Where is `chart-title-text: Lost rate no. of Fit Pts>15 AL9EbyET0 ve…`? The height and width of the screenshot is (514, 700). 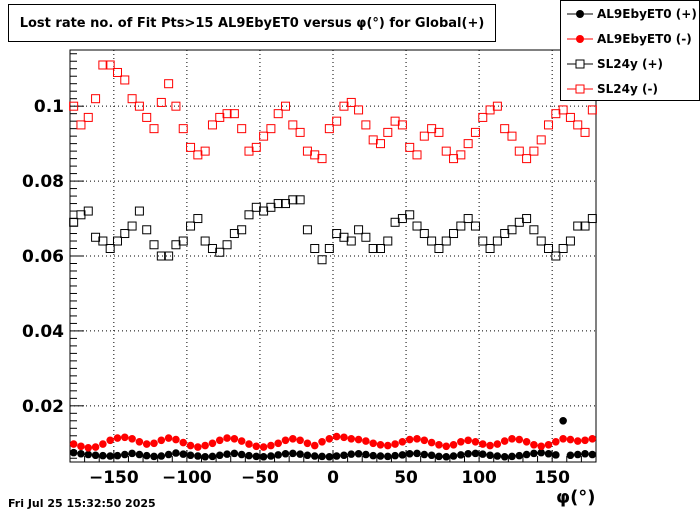 chart-title-text: Lost rate no. of Fit Pts>15 AL9EbyET0 ve… is located at coordinates (252, 23).